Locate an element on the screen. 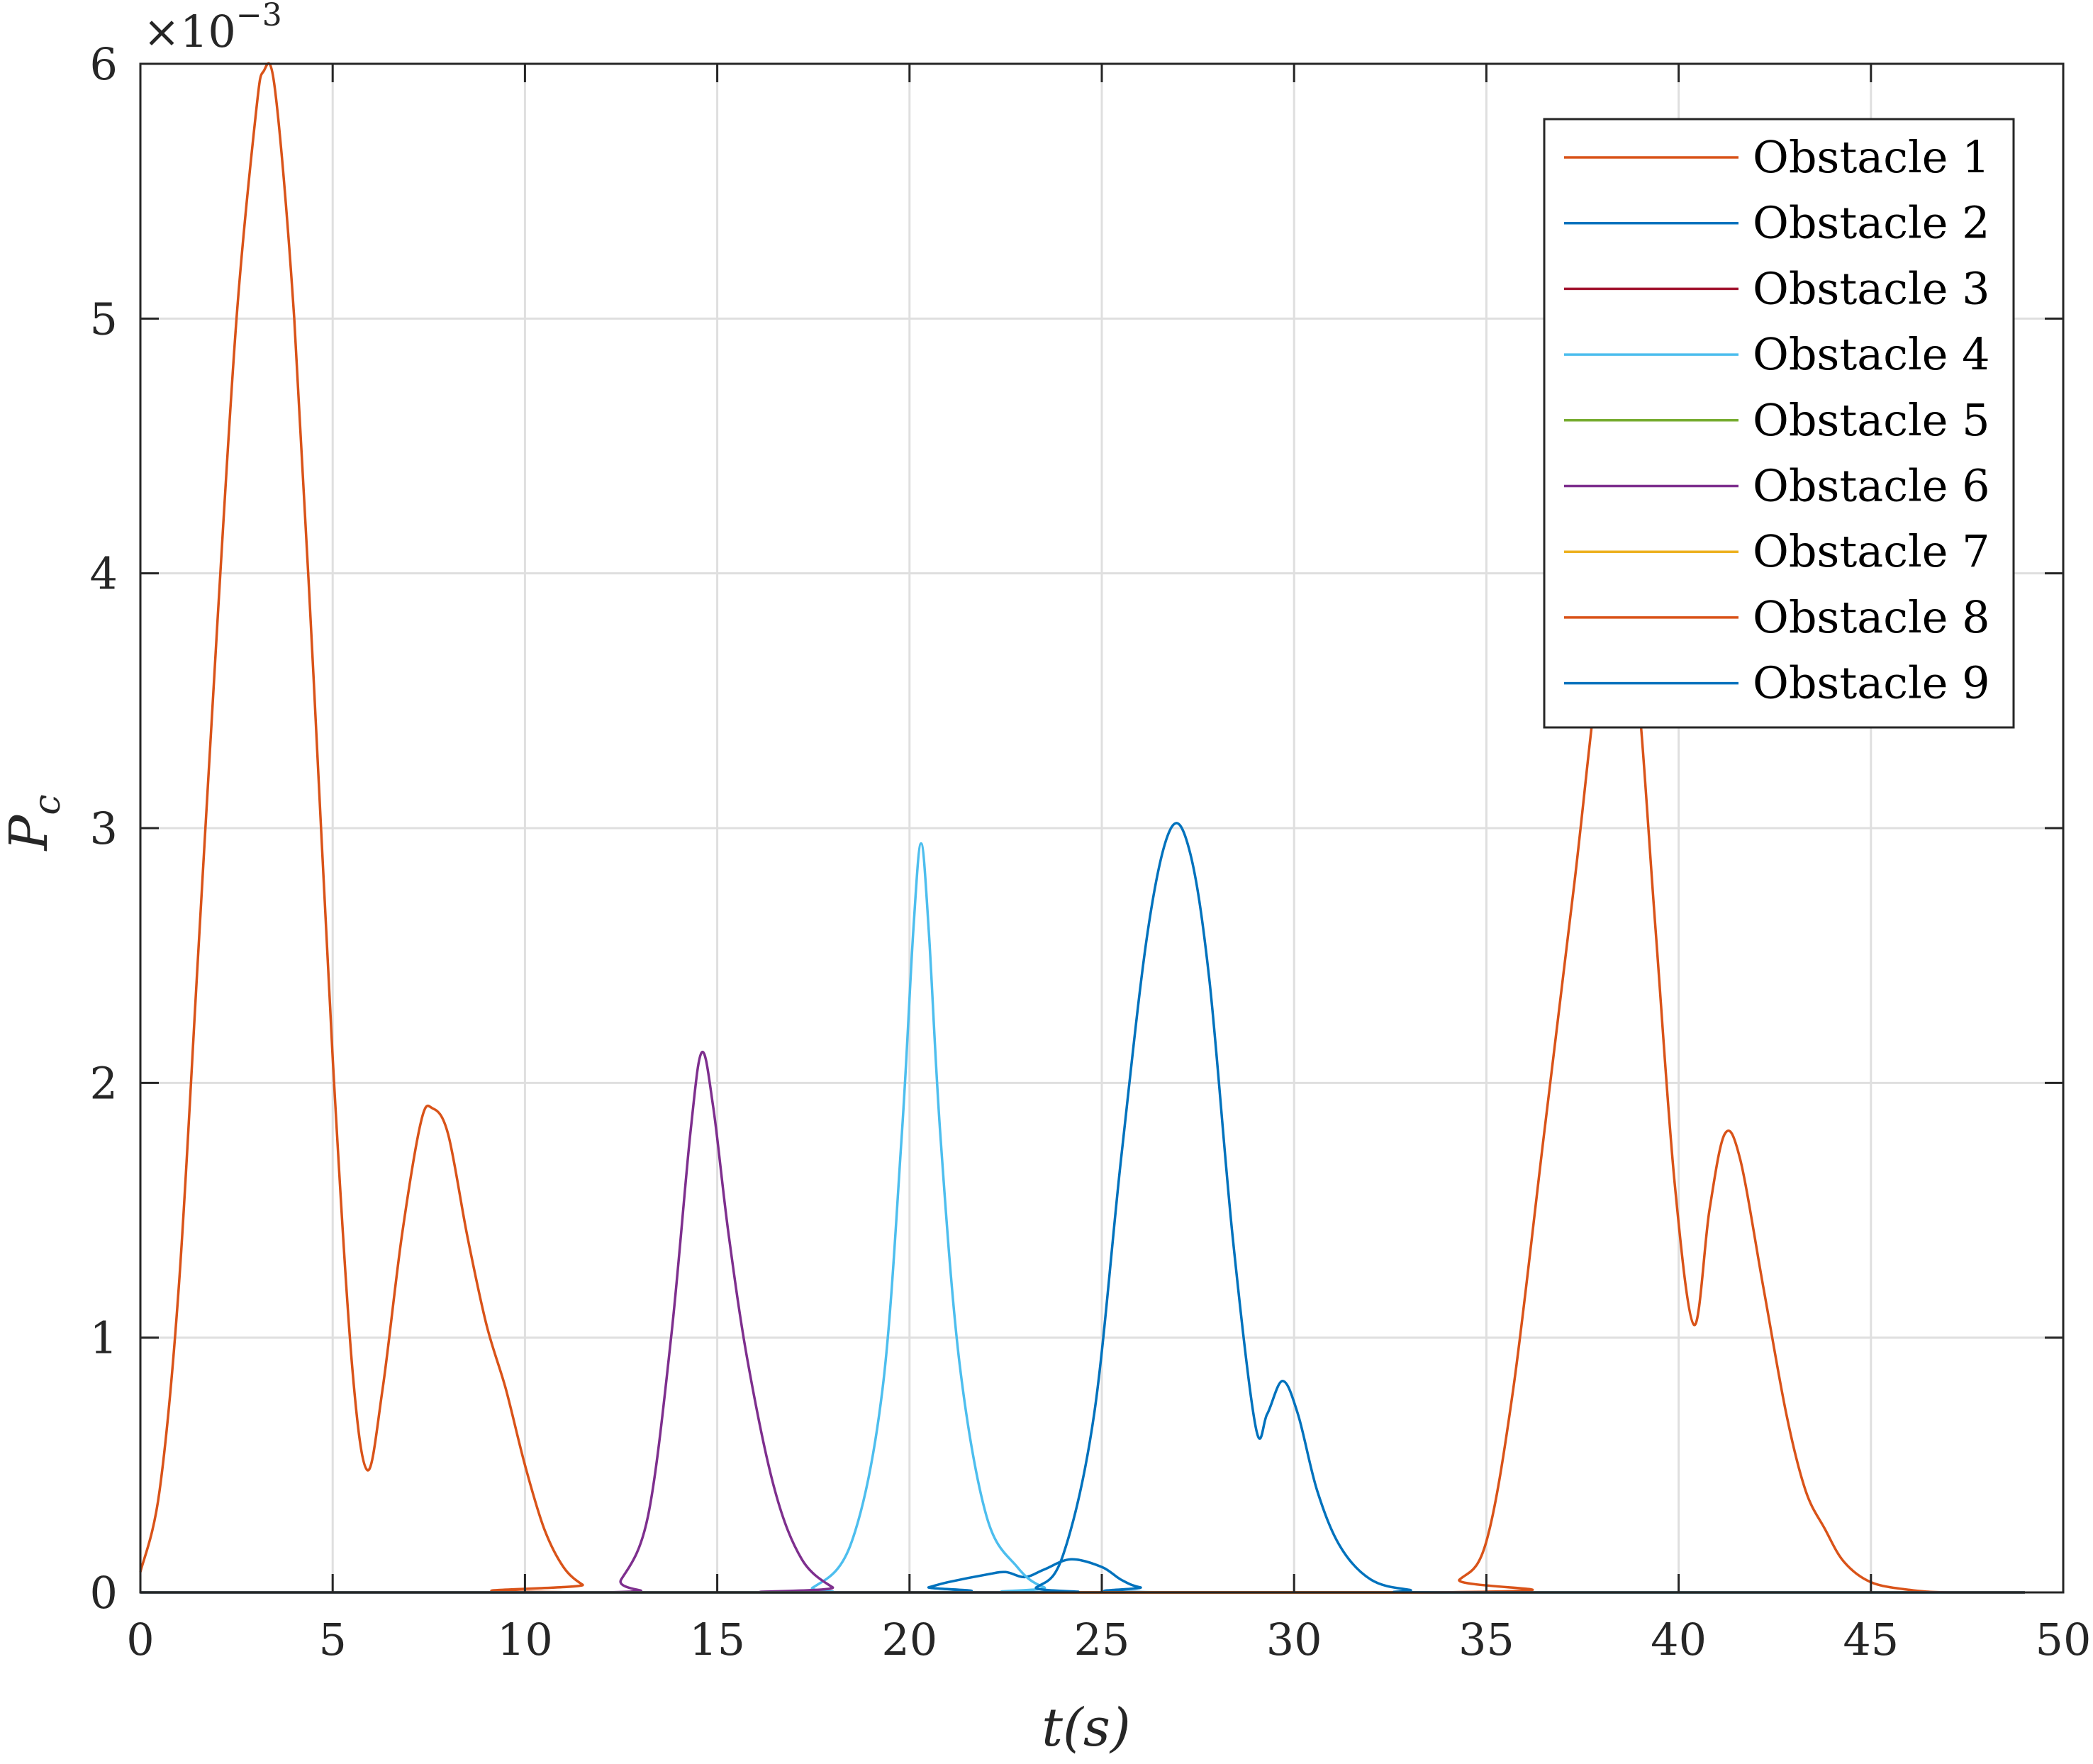 Image resolution: width=2093 pixels, height=1764 pixels. y-axis-title: Pc is located at coordinates (34, 823).